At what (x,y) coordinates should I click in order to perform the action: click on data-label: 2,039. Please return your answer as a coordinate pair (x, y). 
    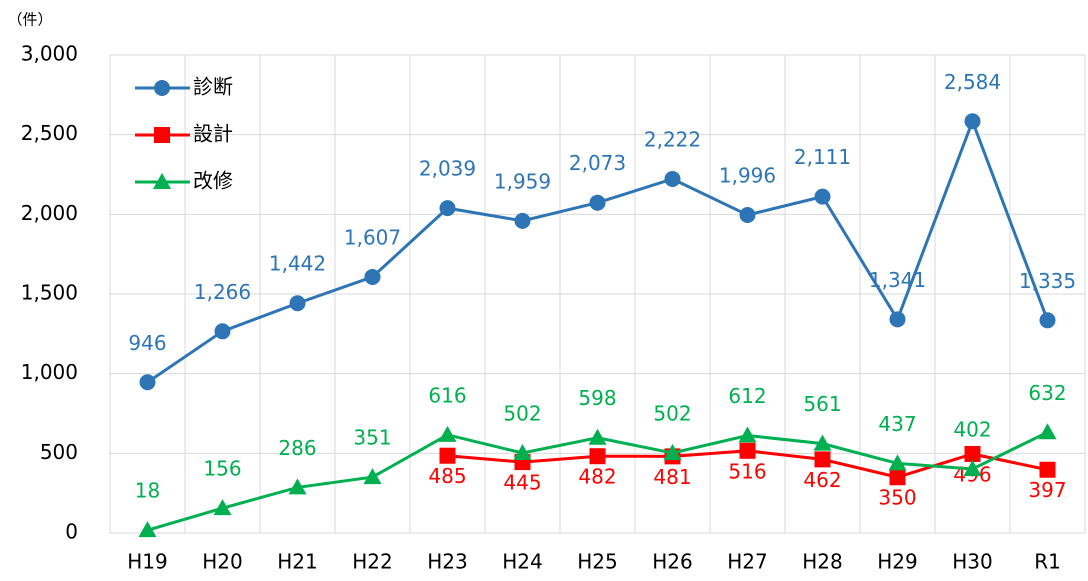
    Looking at the image, I should click on (447, 169).